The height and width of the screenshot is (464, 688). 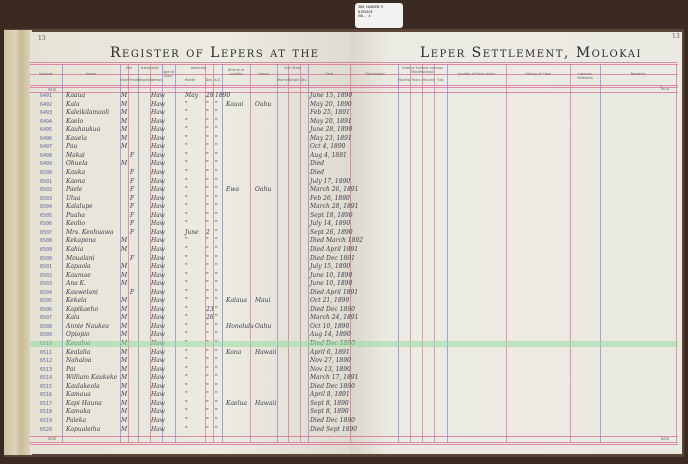 I want to click on horizontal-rule, so click(x=354, y=444).